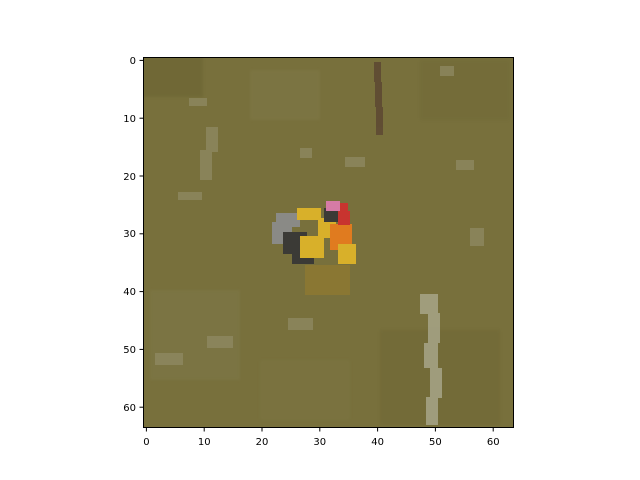  What do you see at coordinates (262, 442) in the screenshot?
I see `x-tick-label: 20` at bounding box center [262, 442].